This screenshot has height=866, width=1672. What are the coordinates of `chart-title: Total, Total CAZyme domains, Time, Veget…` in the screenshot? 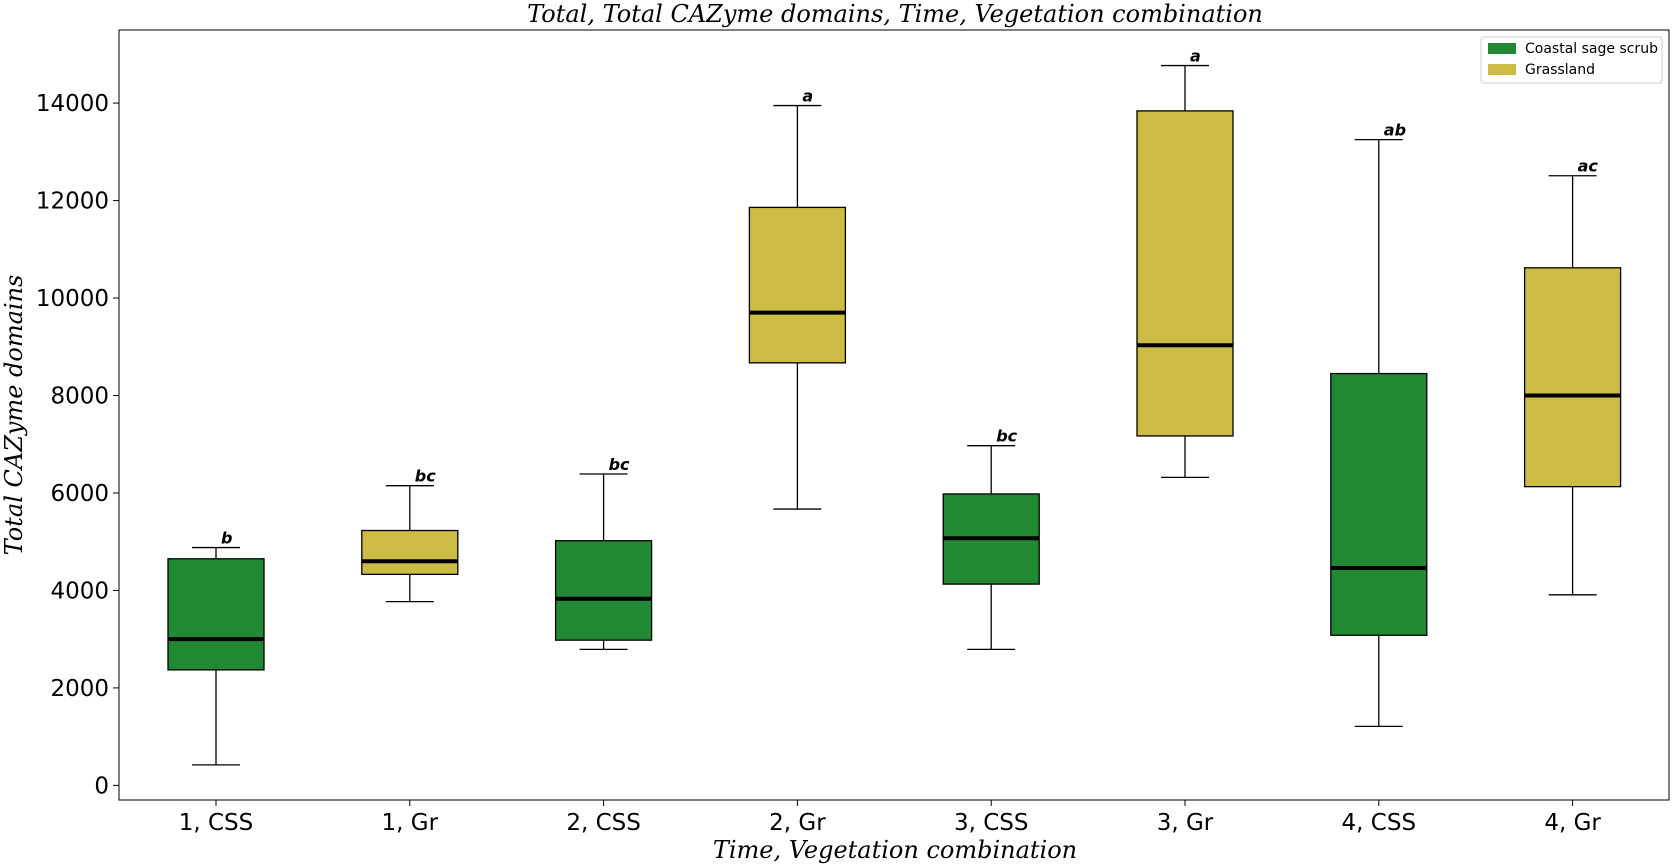 It's located at (895, 14).